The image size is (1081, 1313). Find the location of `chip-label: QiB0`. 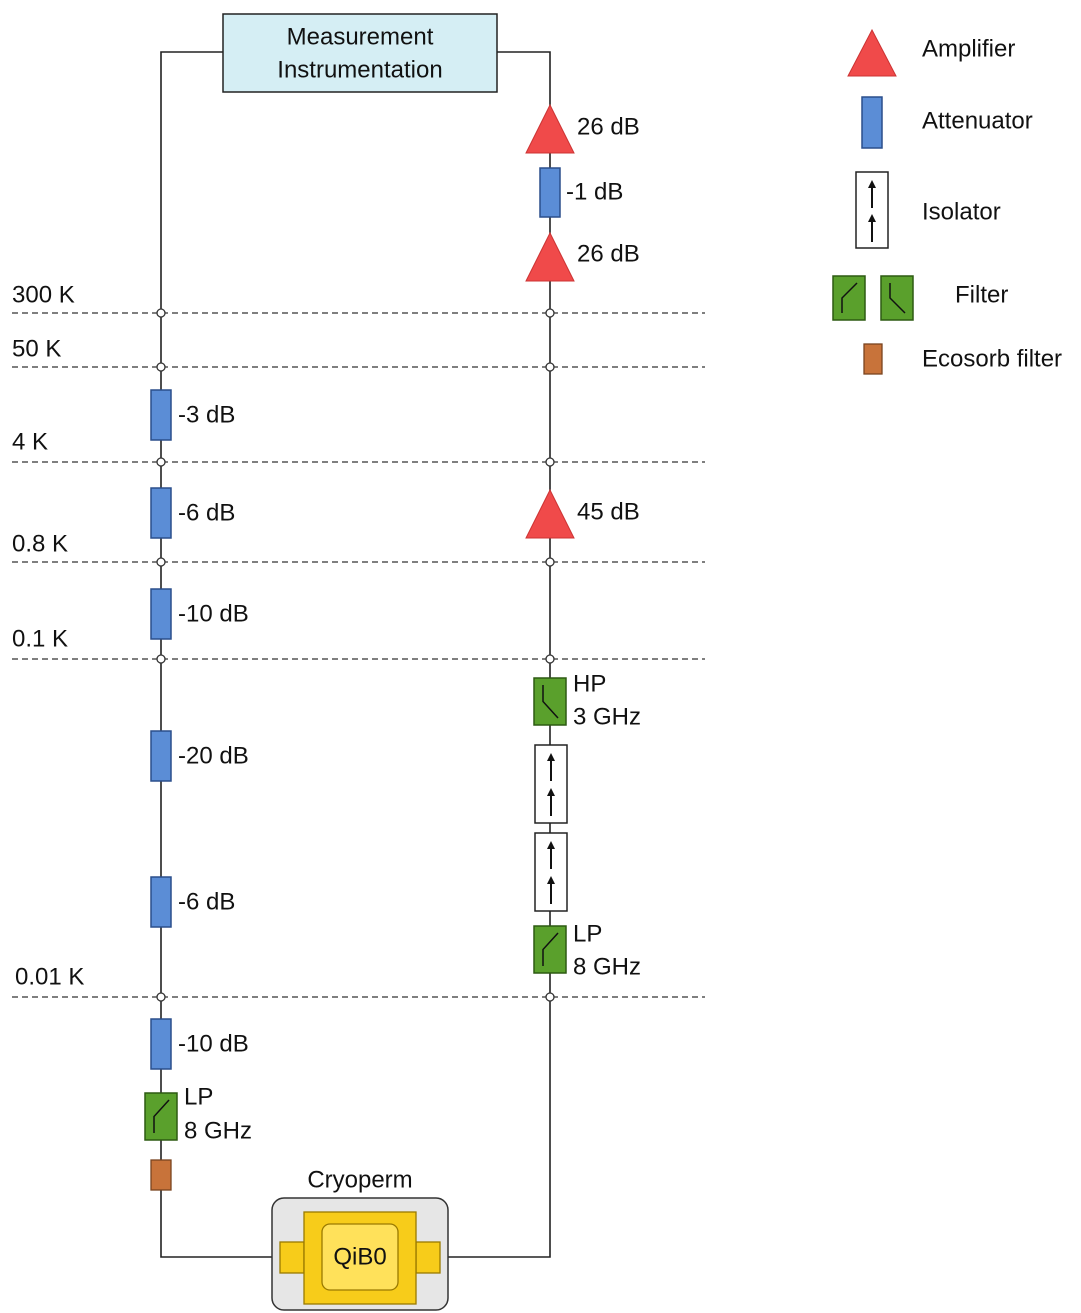

chip-label: QiB0 is located at coordinates (359, 1256).